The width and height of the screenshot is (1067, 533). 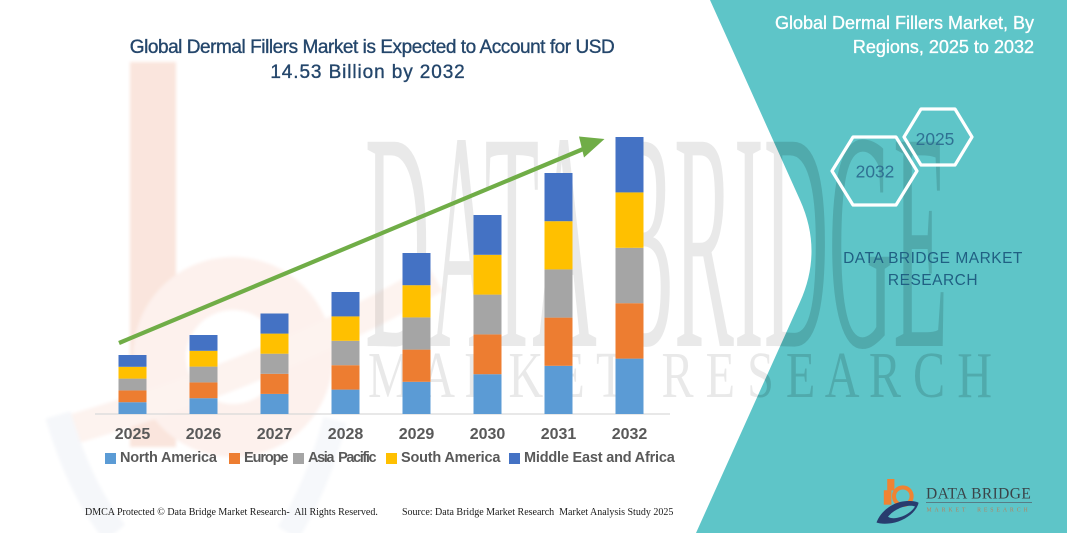 What do you see at coordinates (680, 375) in the screenshot?
I see `svg-text: M A R K E T R E S E A R C H` at bounding box center [680, 375].